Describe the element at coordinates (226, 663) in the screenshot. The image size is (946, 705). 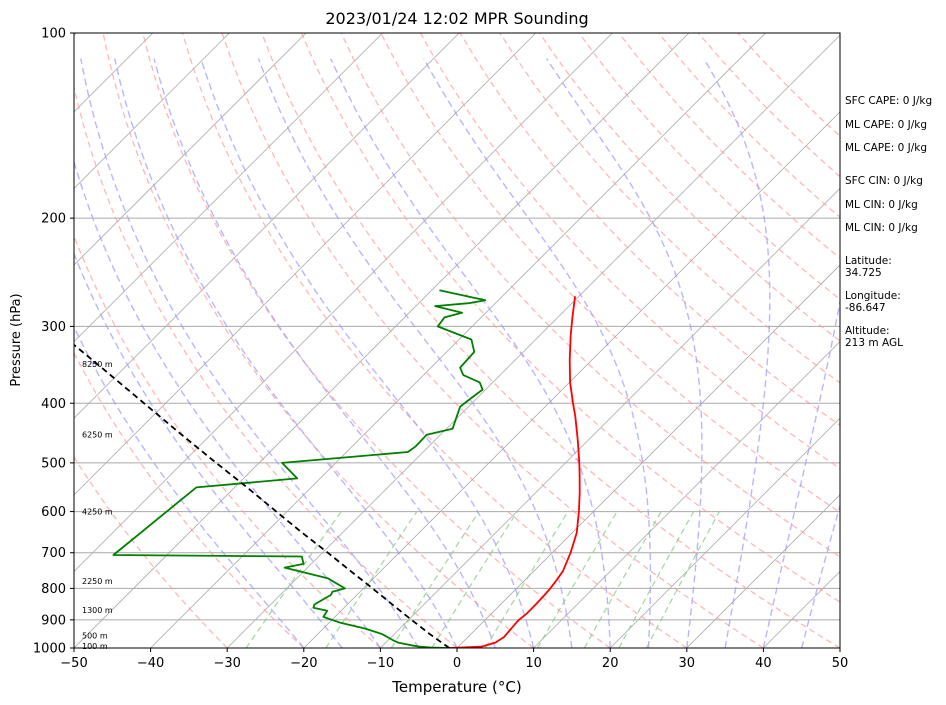
I see `x-tick-label: −30` at that location.